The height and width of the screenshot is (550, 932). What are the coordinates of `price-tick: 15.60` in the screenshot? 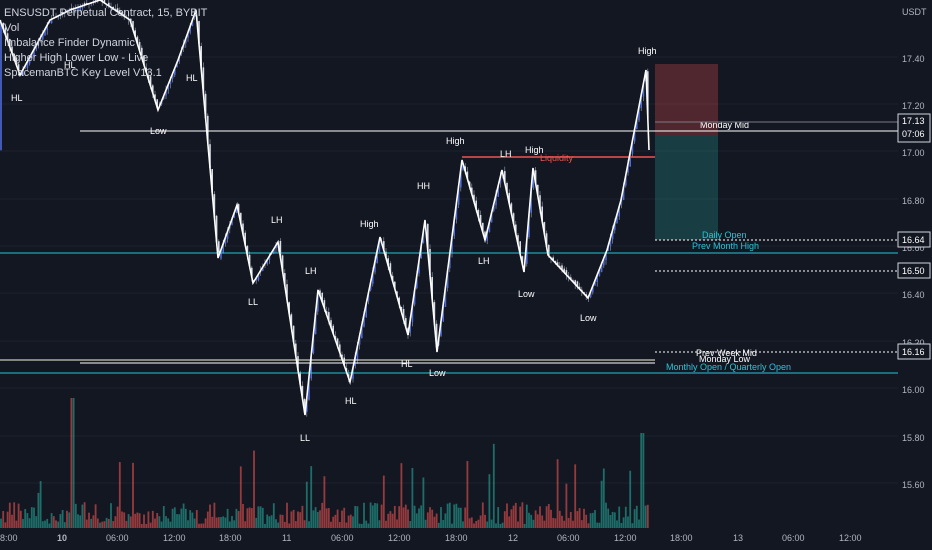 It's located at (913, 485).